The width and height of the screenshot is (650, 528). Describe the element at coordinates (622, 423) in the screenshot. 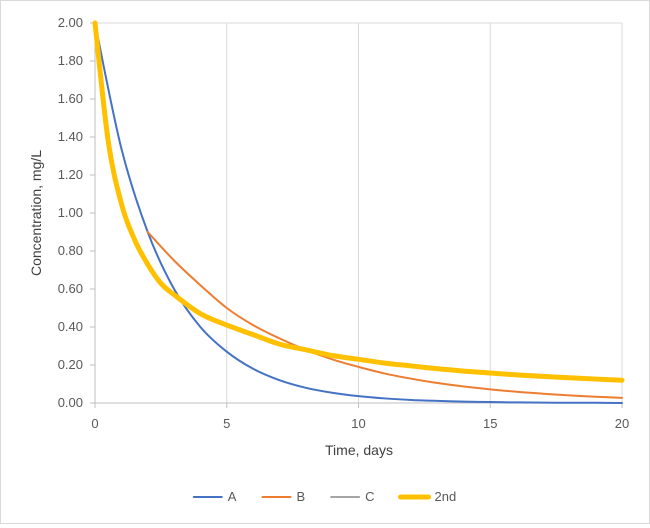

I see `x-tick-label: 20` at that location.